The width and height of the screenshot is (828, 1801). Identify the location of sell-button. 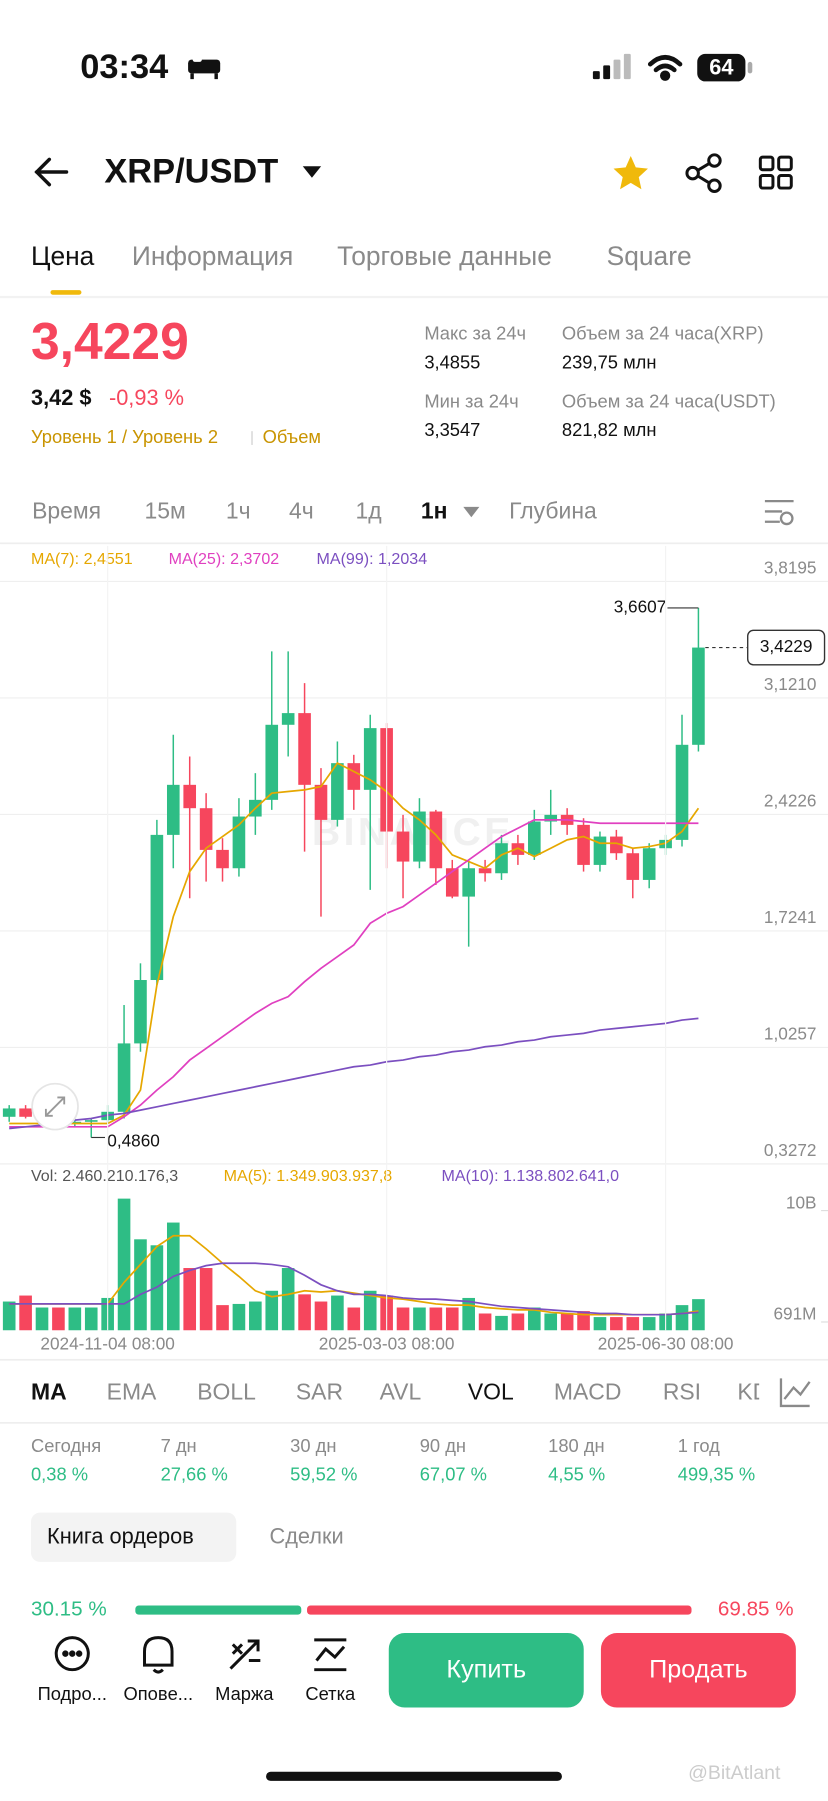
(698, 1670).